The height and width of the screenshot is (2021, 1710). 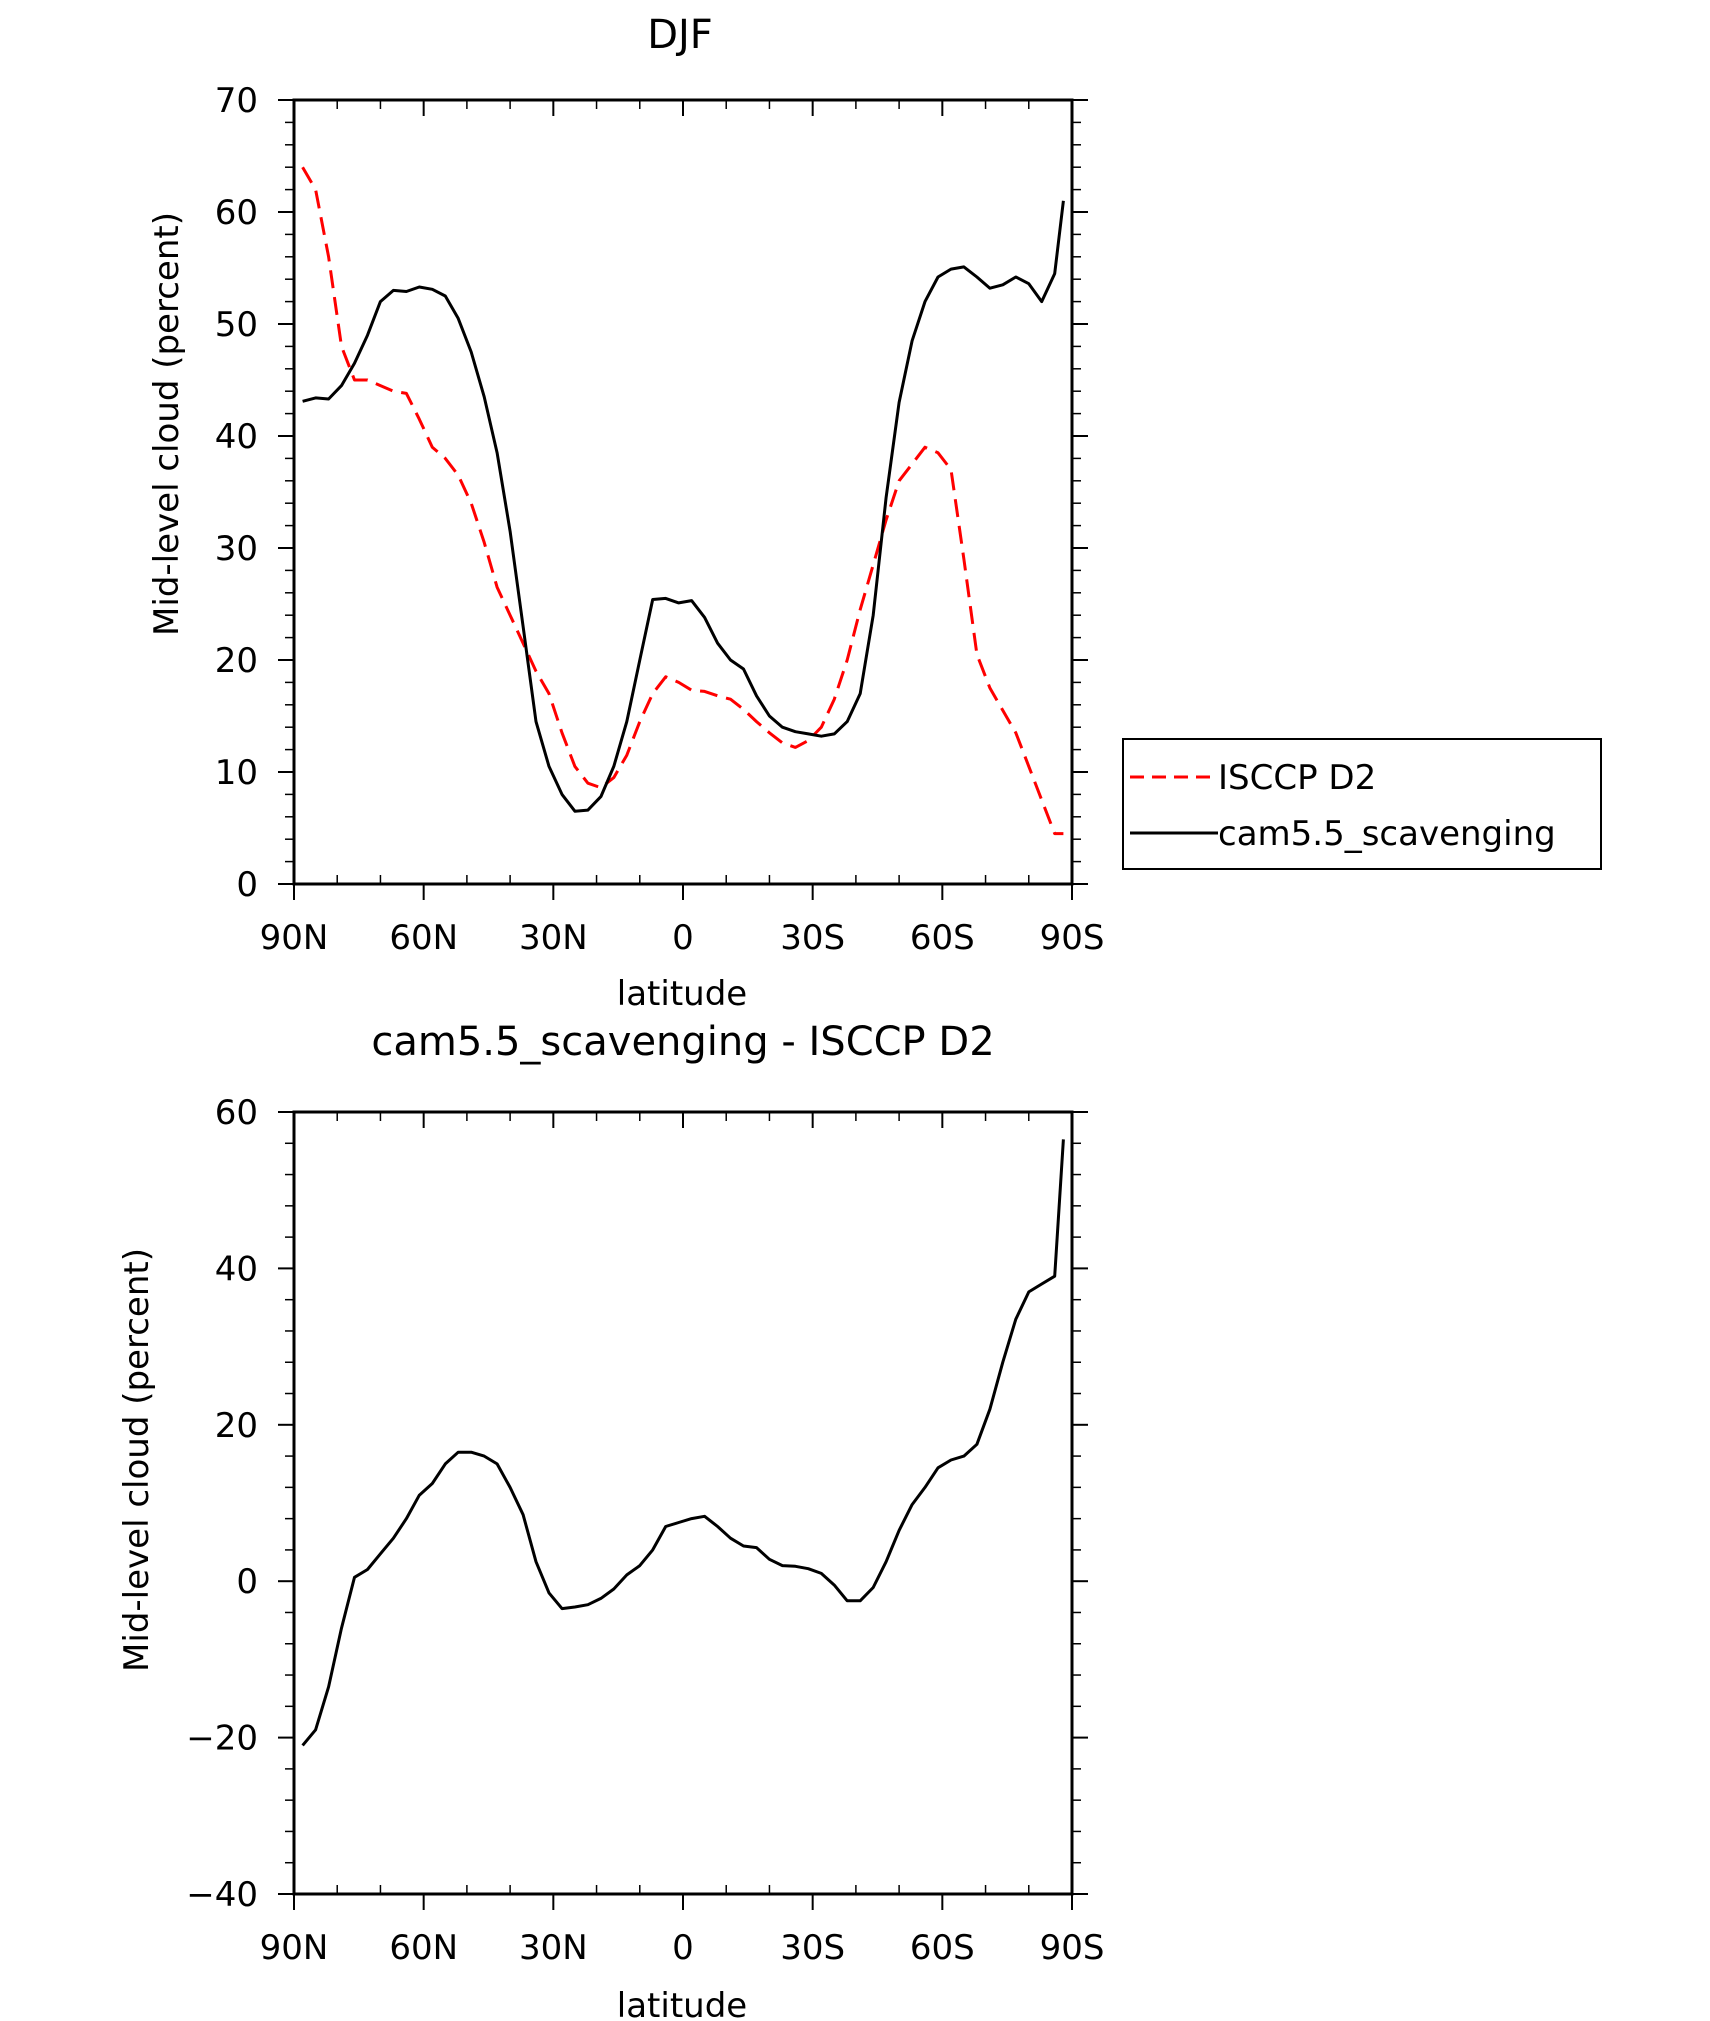 I want to click on series-line-isccp-d2, so click(x=682, y=501).